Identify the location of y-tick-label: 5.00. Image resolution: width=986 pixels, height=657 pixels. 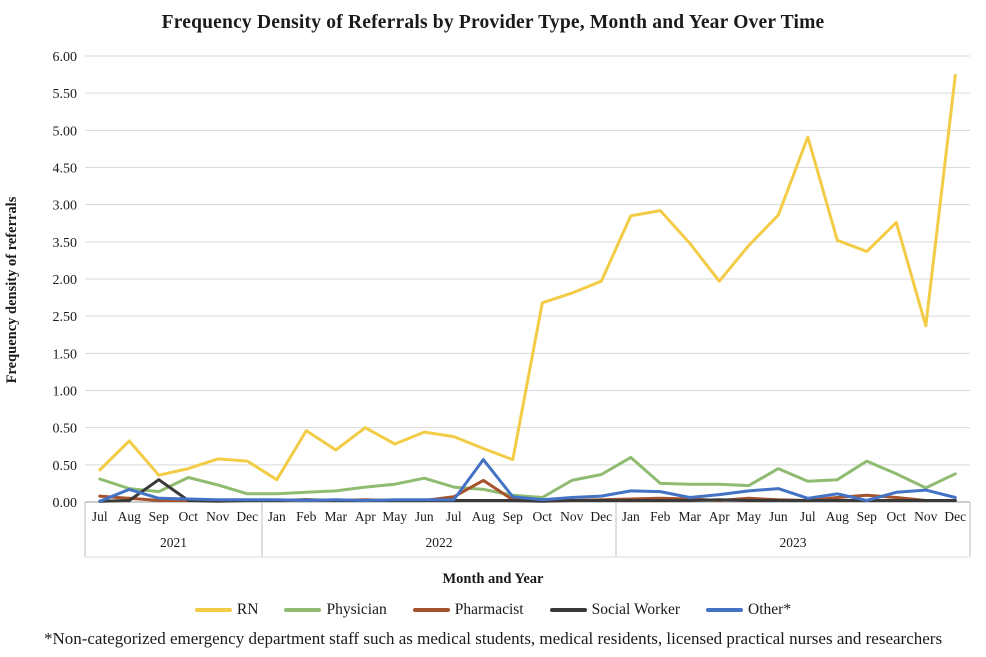
(65, 131).